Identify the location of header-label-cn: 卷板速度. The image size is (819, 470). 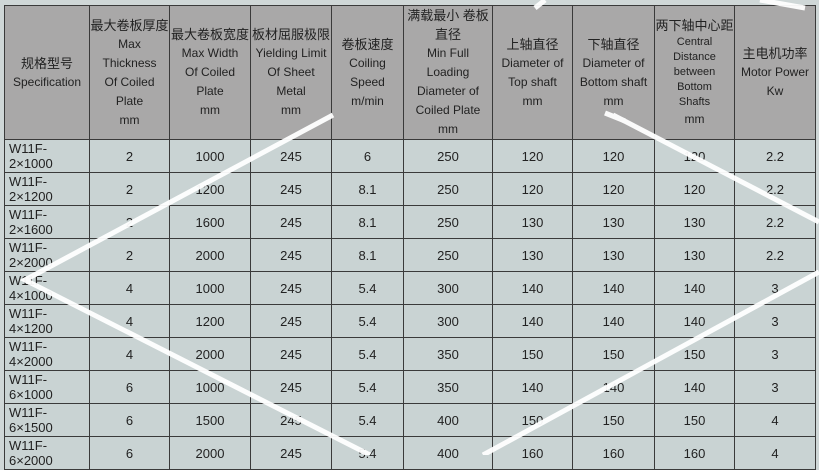
(367, 44).